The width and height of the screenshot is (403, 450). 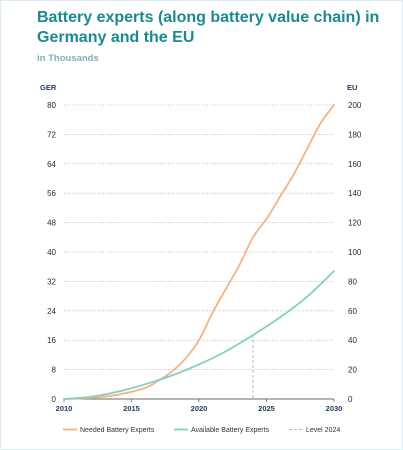 I want to click on right-tick-label: 160, so click(x=355, y=164).